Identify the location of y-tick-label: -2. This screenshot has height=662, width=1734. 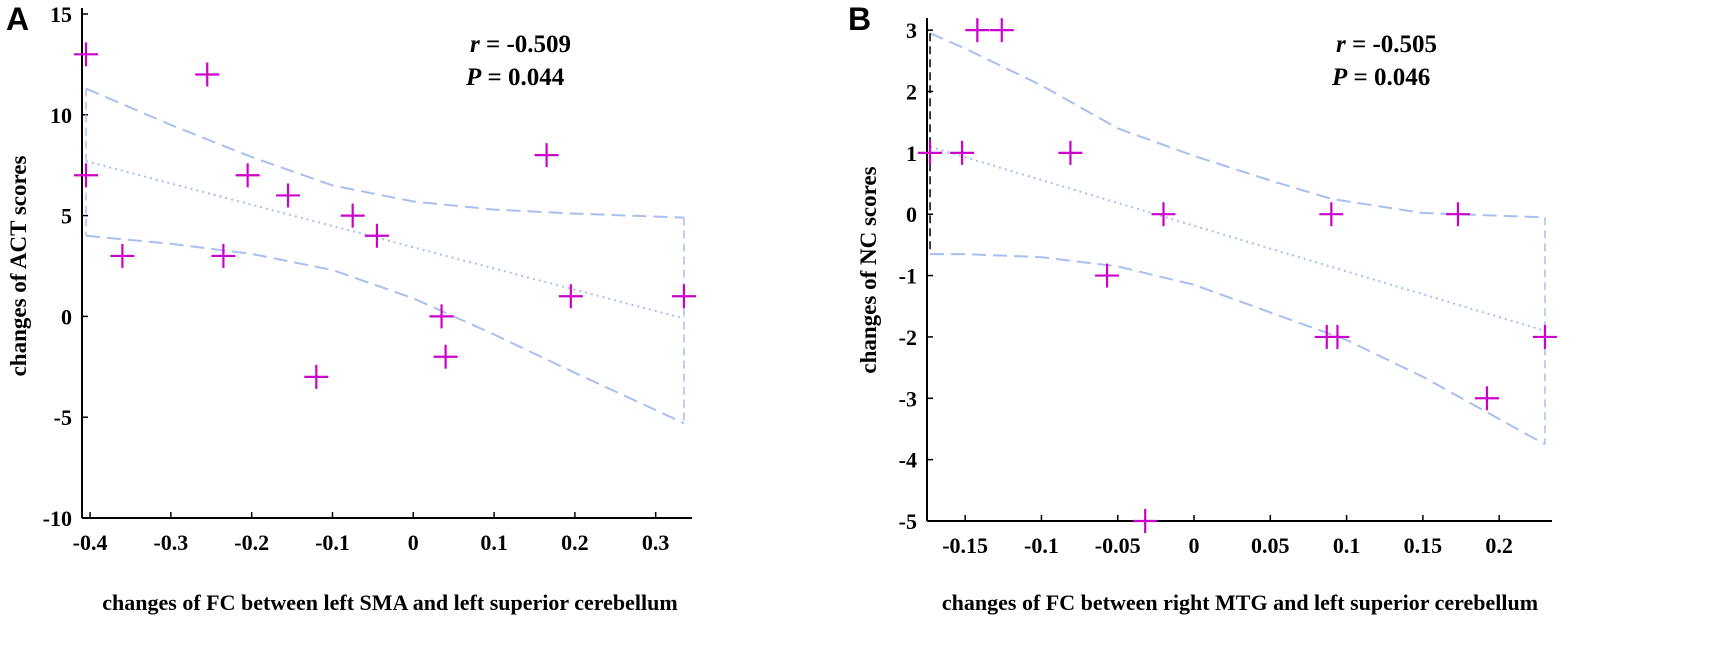
(908, 337).